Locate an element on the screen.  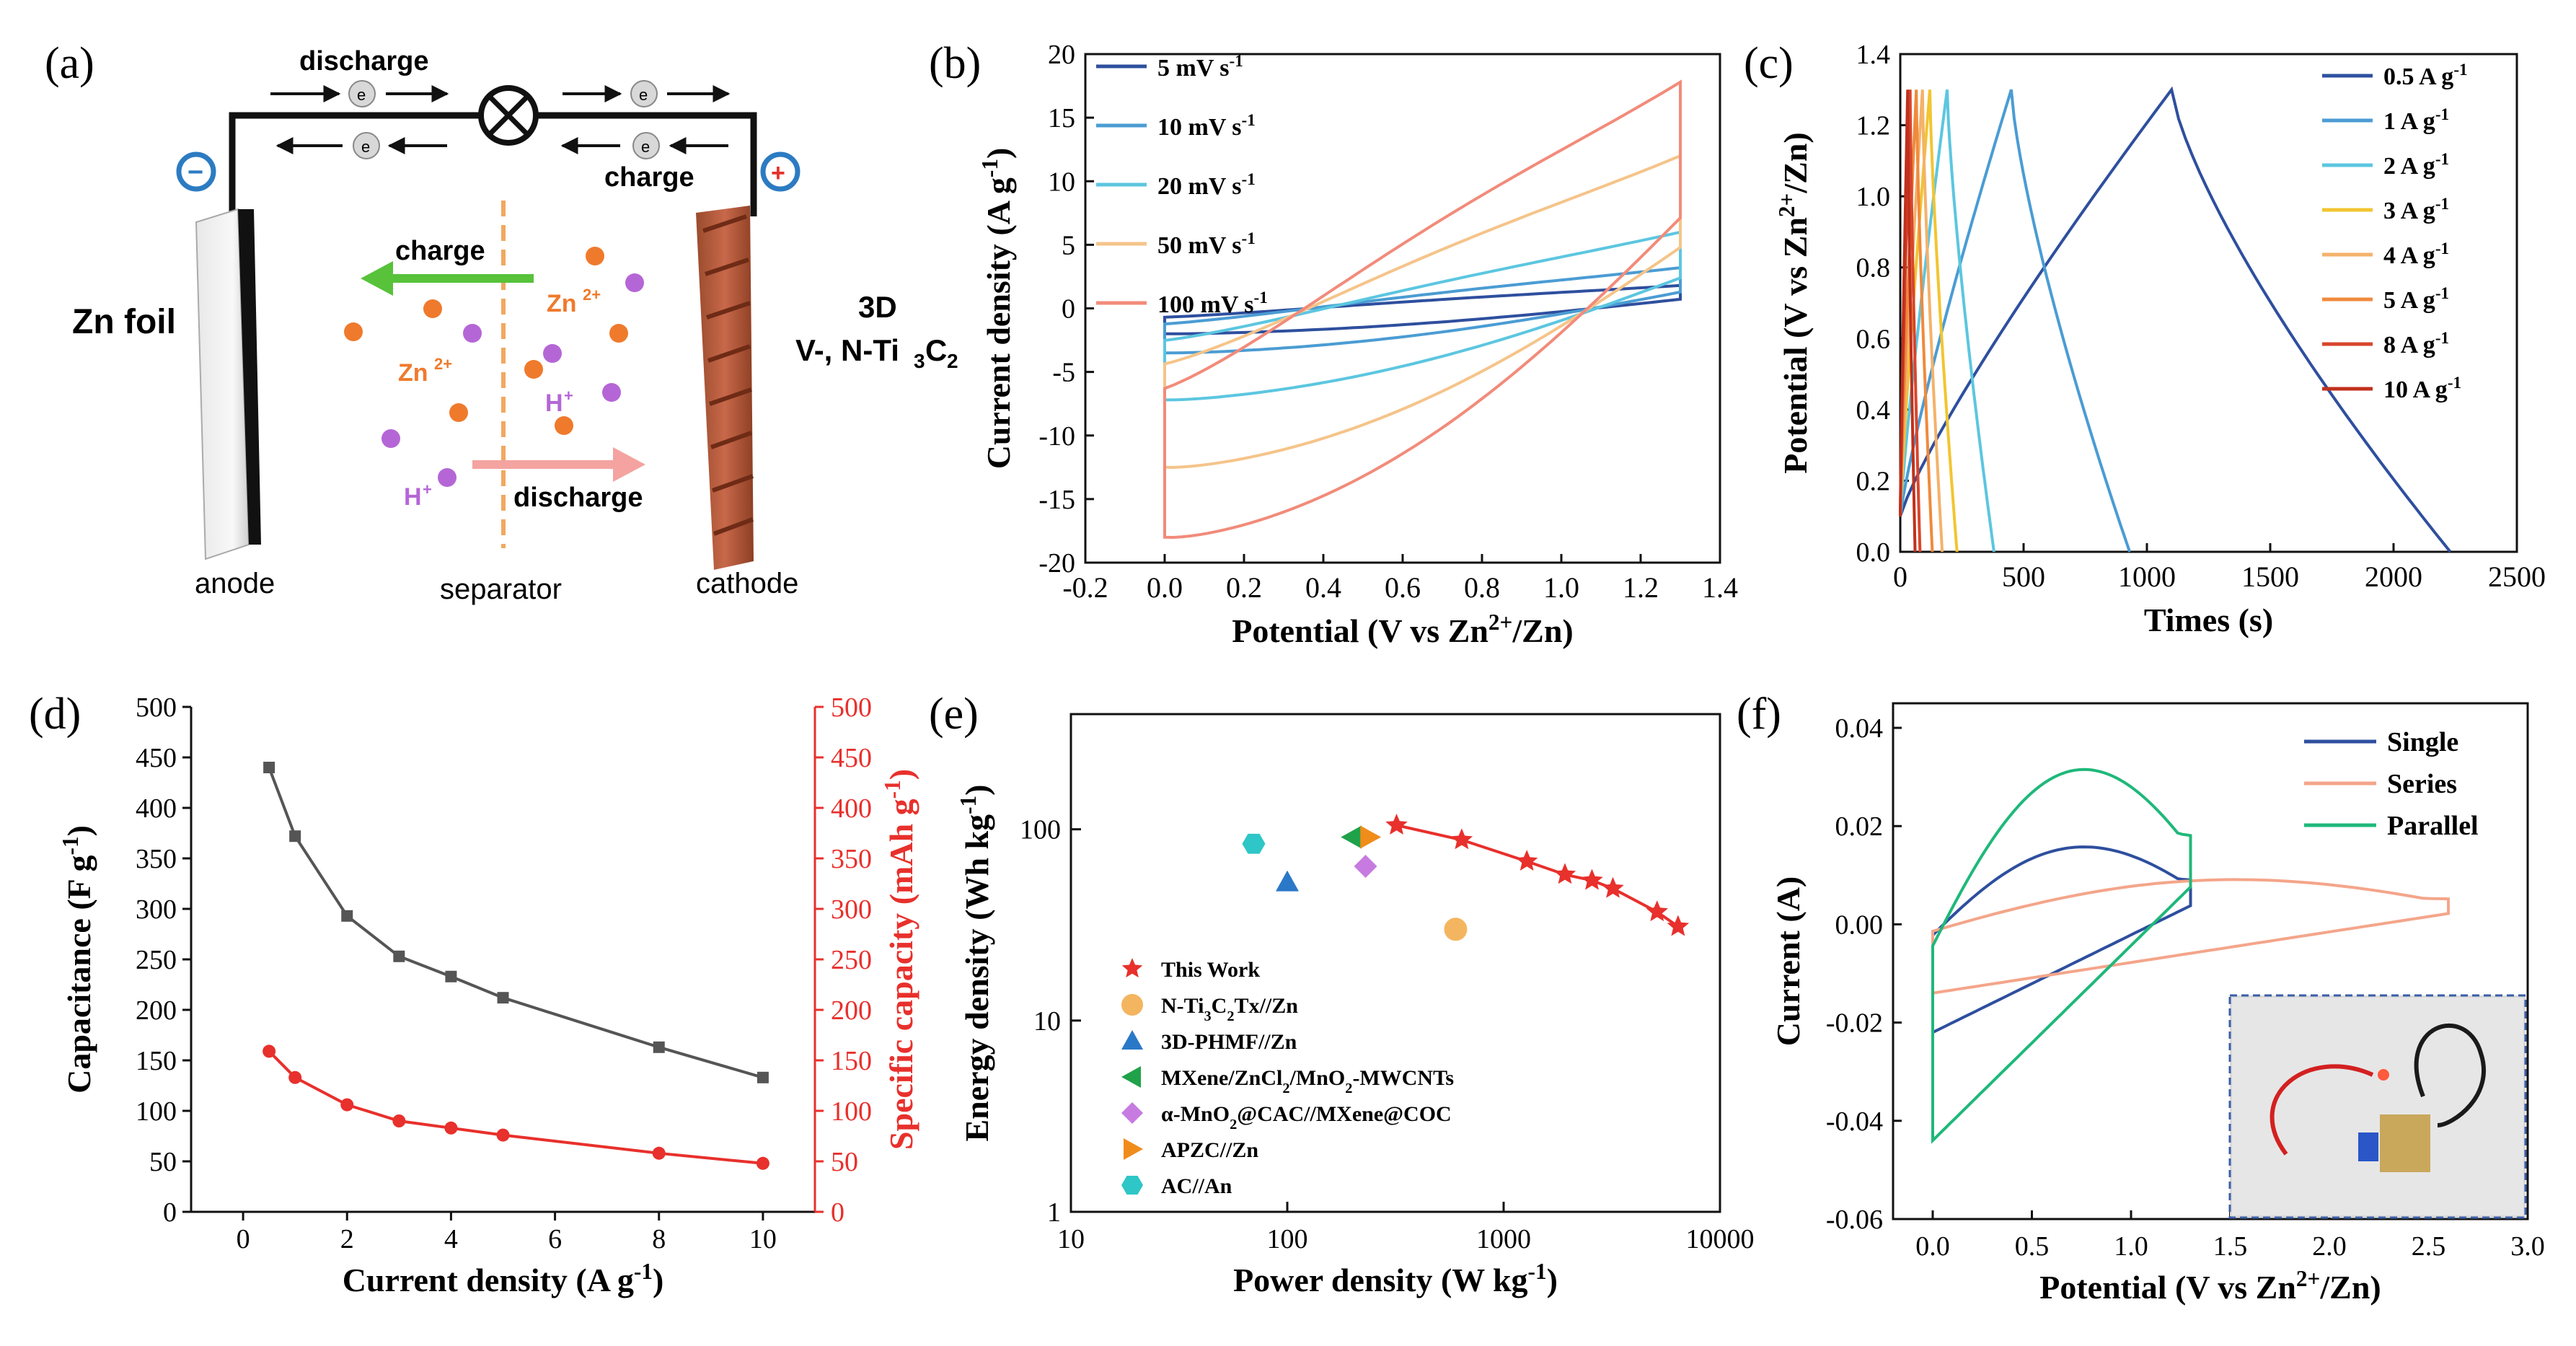
legend-entry: 8 A g-1 is located at coordinates (2416, 344).